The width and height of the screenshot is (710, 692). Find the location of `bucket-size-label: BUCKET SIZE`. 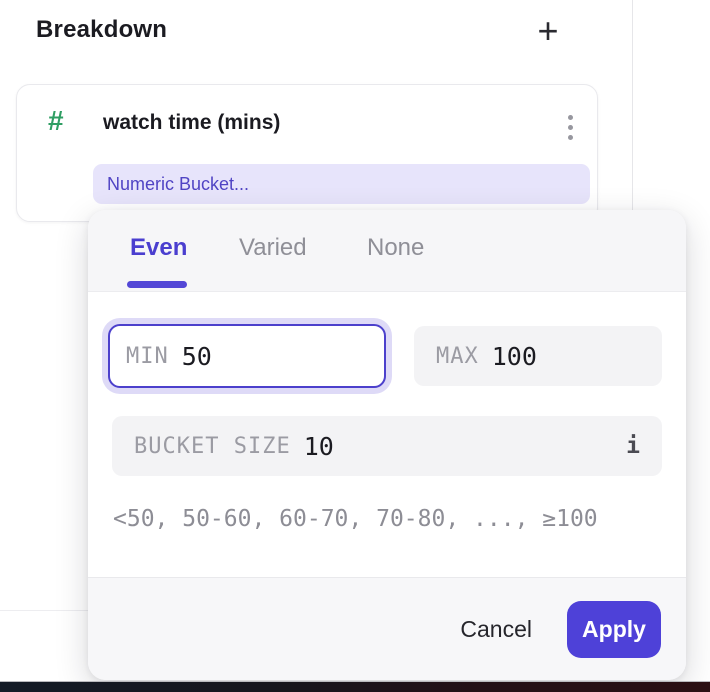

bucket-size-label: BUCKET SIZE is located at coordinates (212, 446).